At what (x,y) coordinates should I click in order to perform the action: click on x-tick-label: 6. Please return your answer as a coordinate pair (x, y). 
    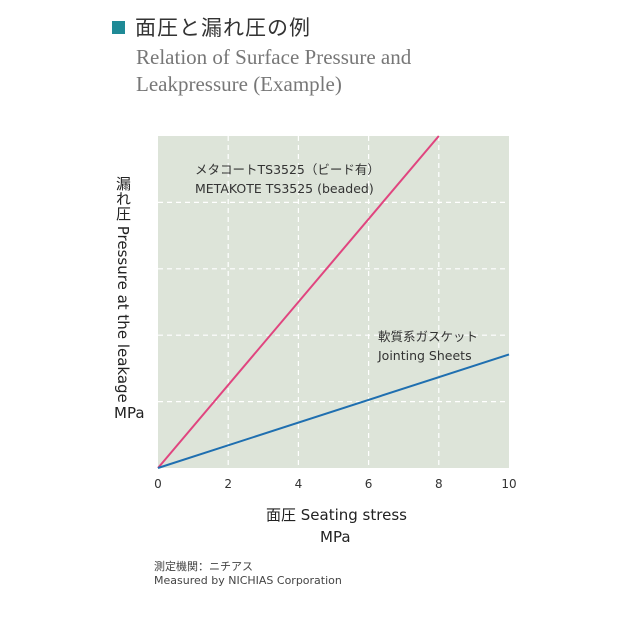
    Looking at the image, I should click on (369, 484).